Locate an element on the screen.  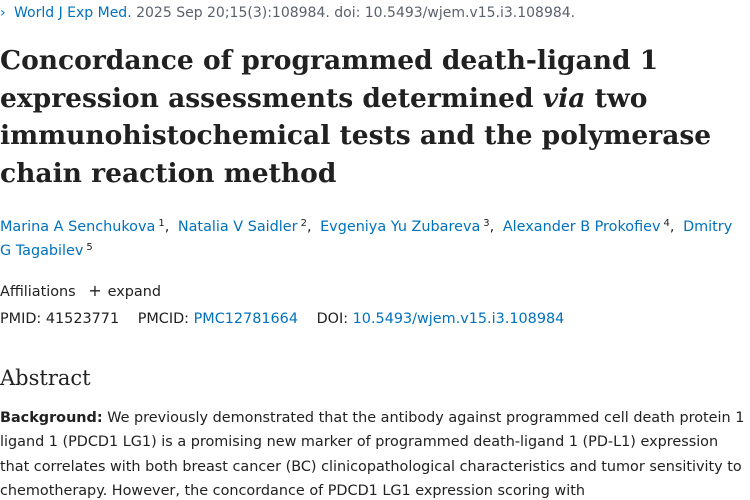
journal-link: World J Exp Med. is located at coordinates (73, 13).